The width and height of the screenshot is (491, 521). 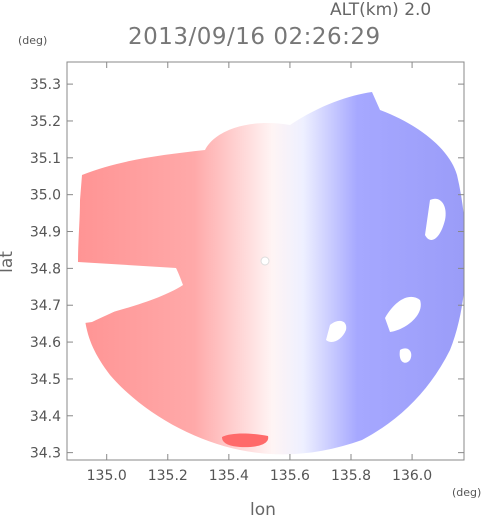 I want to click on altitude-label: ALT(km) 2.0, so click(x=381, y=10).